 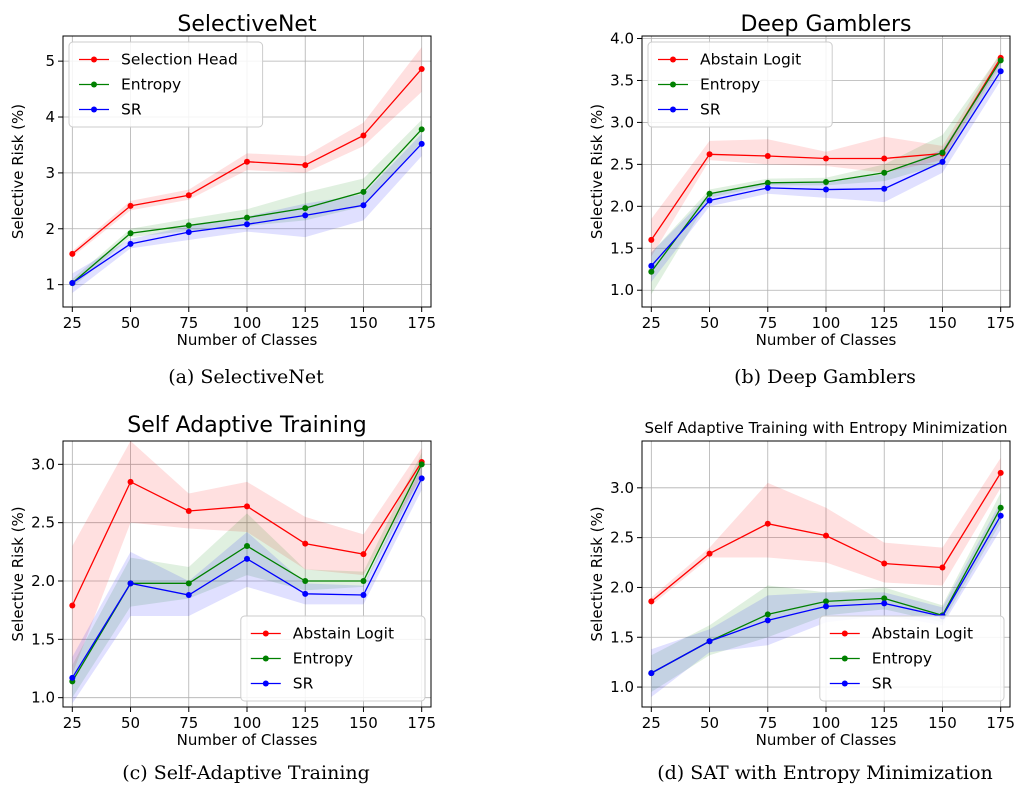 What do you see at coordinates (50, 61) in the screenshot?
I see `y-tick-label: 5` at bounding box center [50, 61].